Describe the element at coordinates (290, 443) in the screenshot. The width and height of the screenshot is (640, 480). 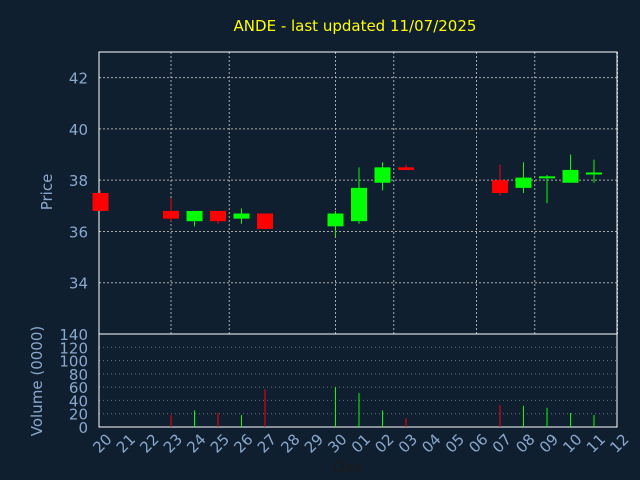
I see `x-tick-label: 28` at that location.